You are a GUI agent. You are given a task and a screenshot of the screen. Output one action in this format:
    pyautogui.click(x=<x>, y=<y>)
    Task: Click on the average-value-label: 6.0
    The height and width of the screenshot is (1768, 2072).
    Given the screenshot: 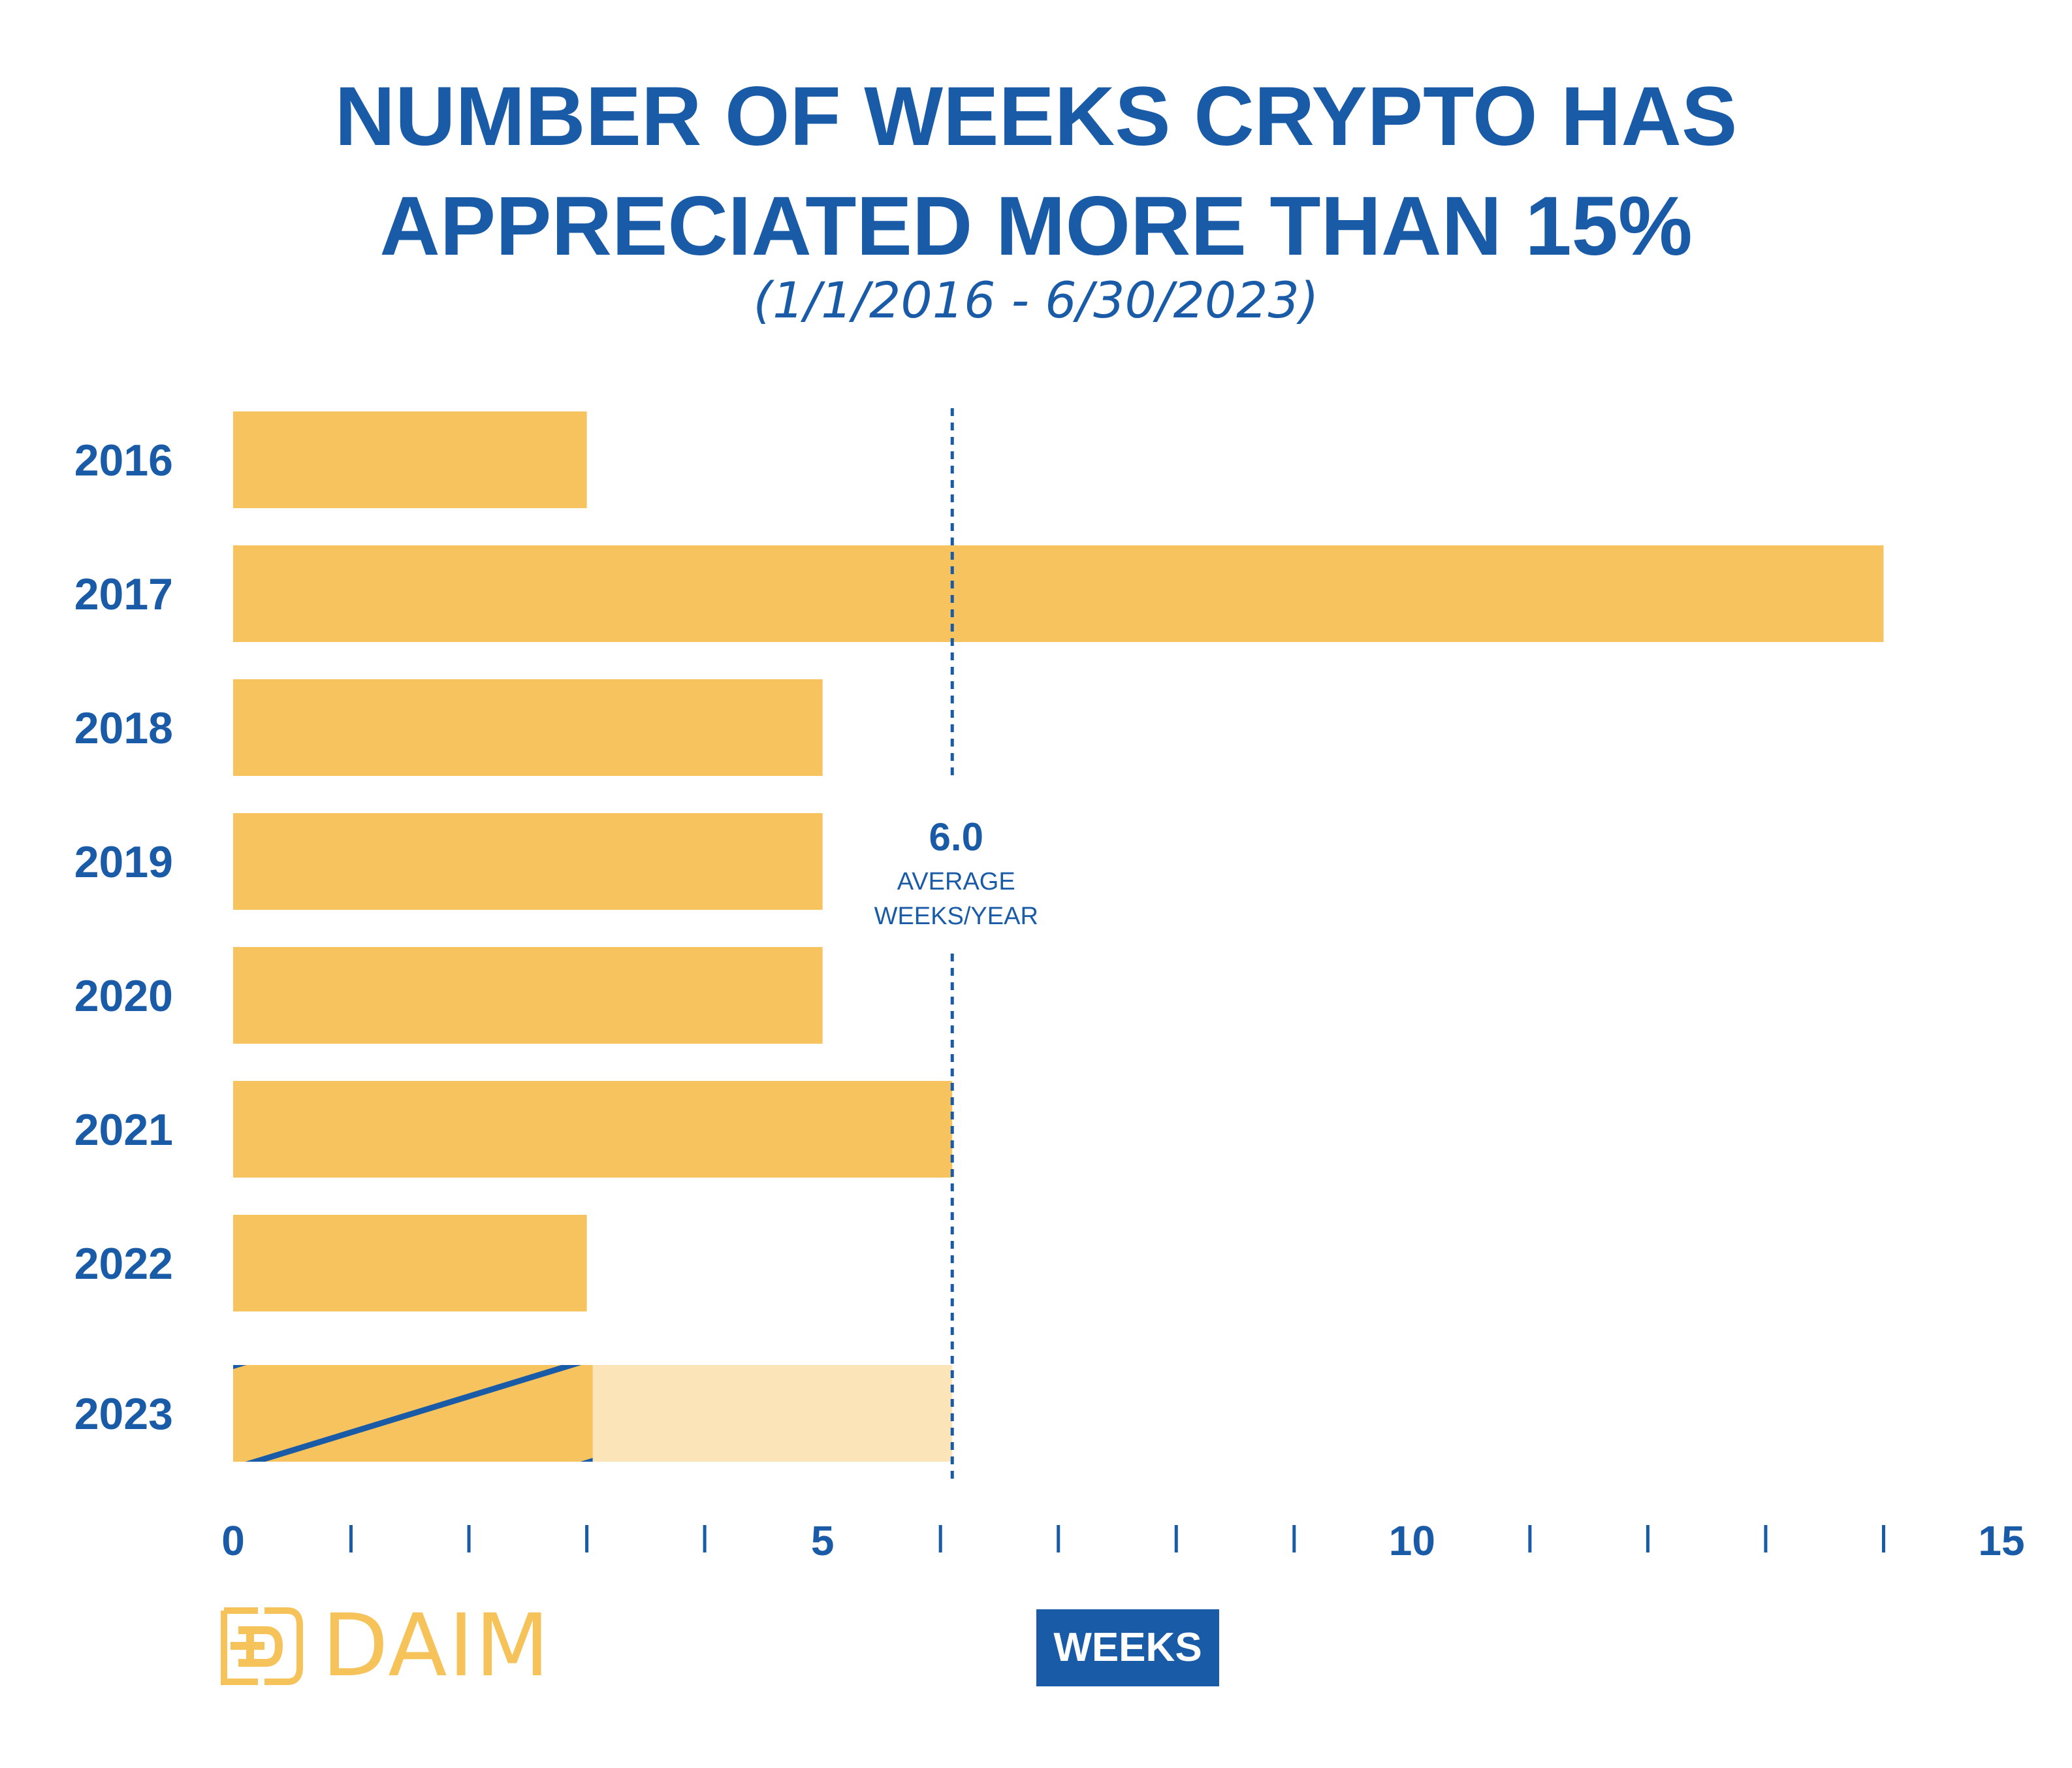 What is the action you would take?
    pyautogui.click(x=956, y=837)
    